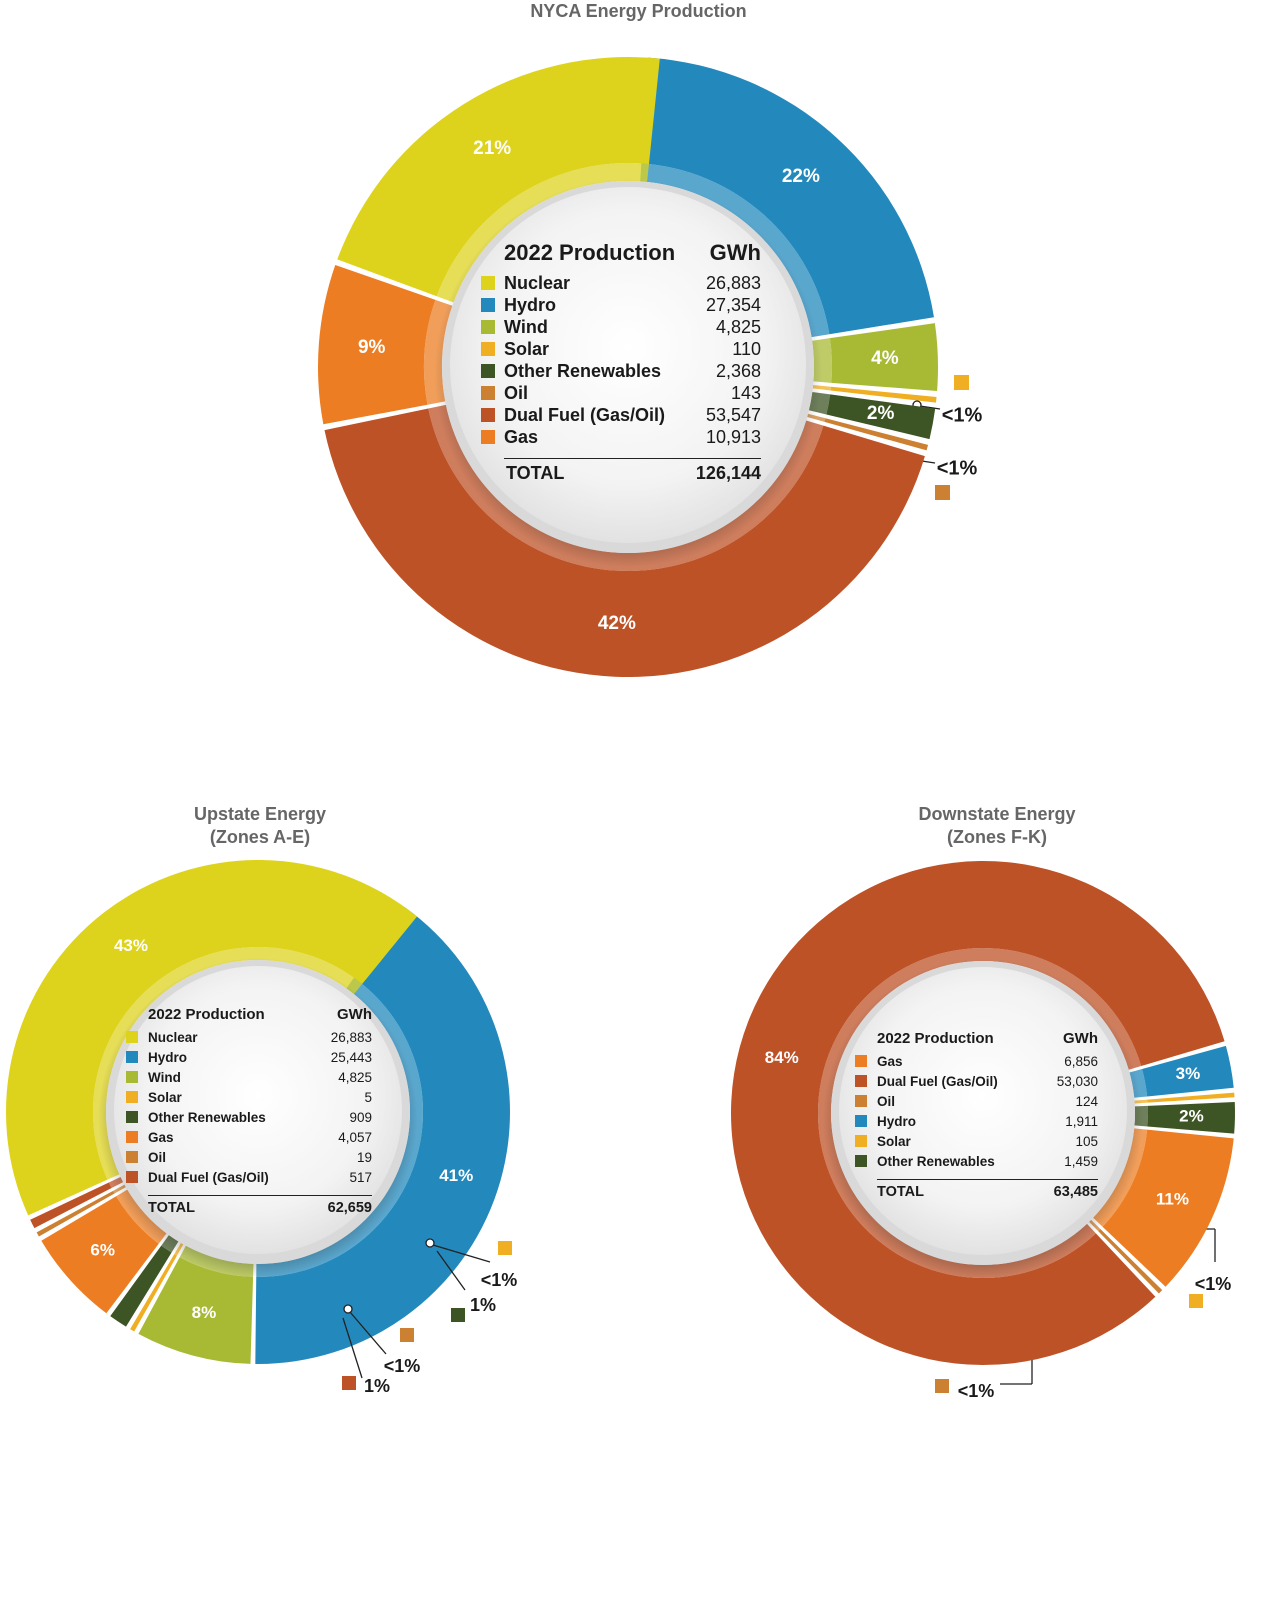 The image size is (1277, 1607). I want to click on legend-row-solar: Solar 5, so click(249, 1097).